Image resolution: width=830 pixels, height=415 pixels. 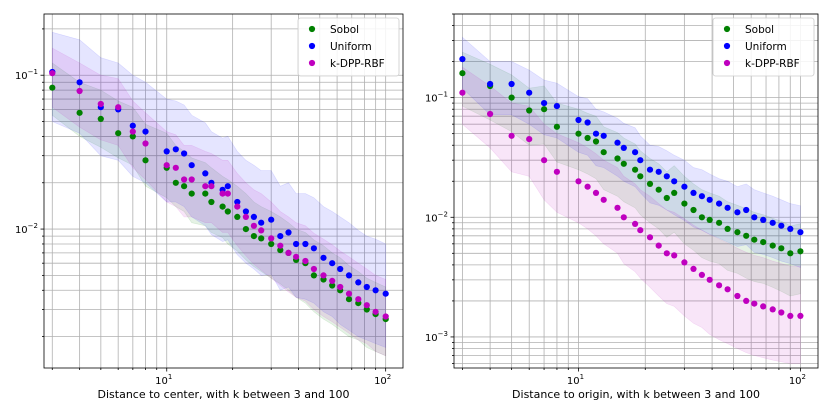 What do you see at coordinates (772, 64) in the screenshot?
I see `legend-label: k-DPP-RBF` at bounding box center [772, 64].